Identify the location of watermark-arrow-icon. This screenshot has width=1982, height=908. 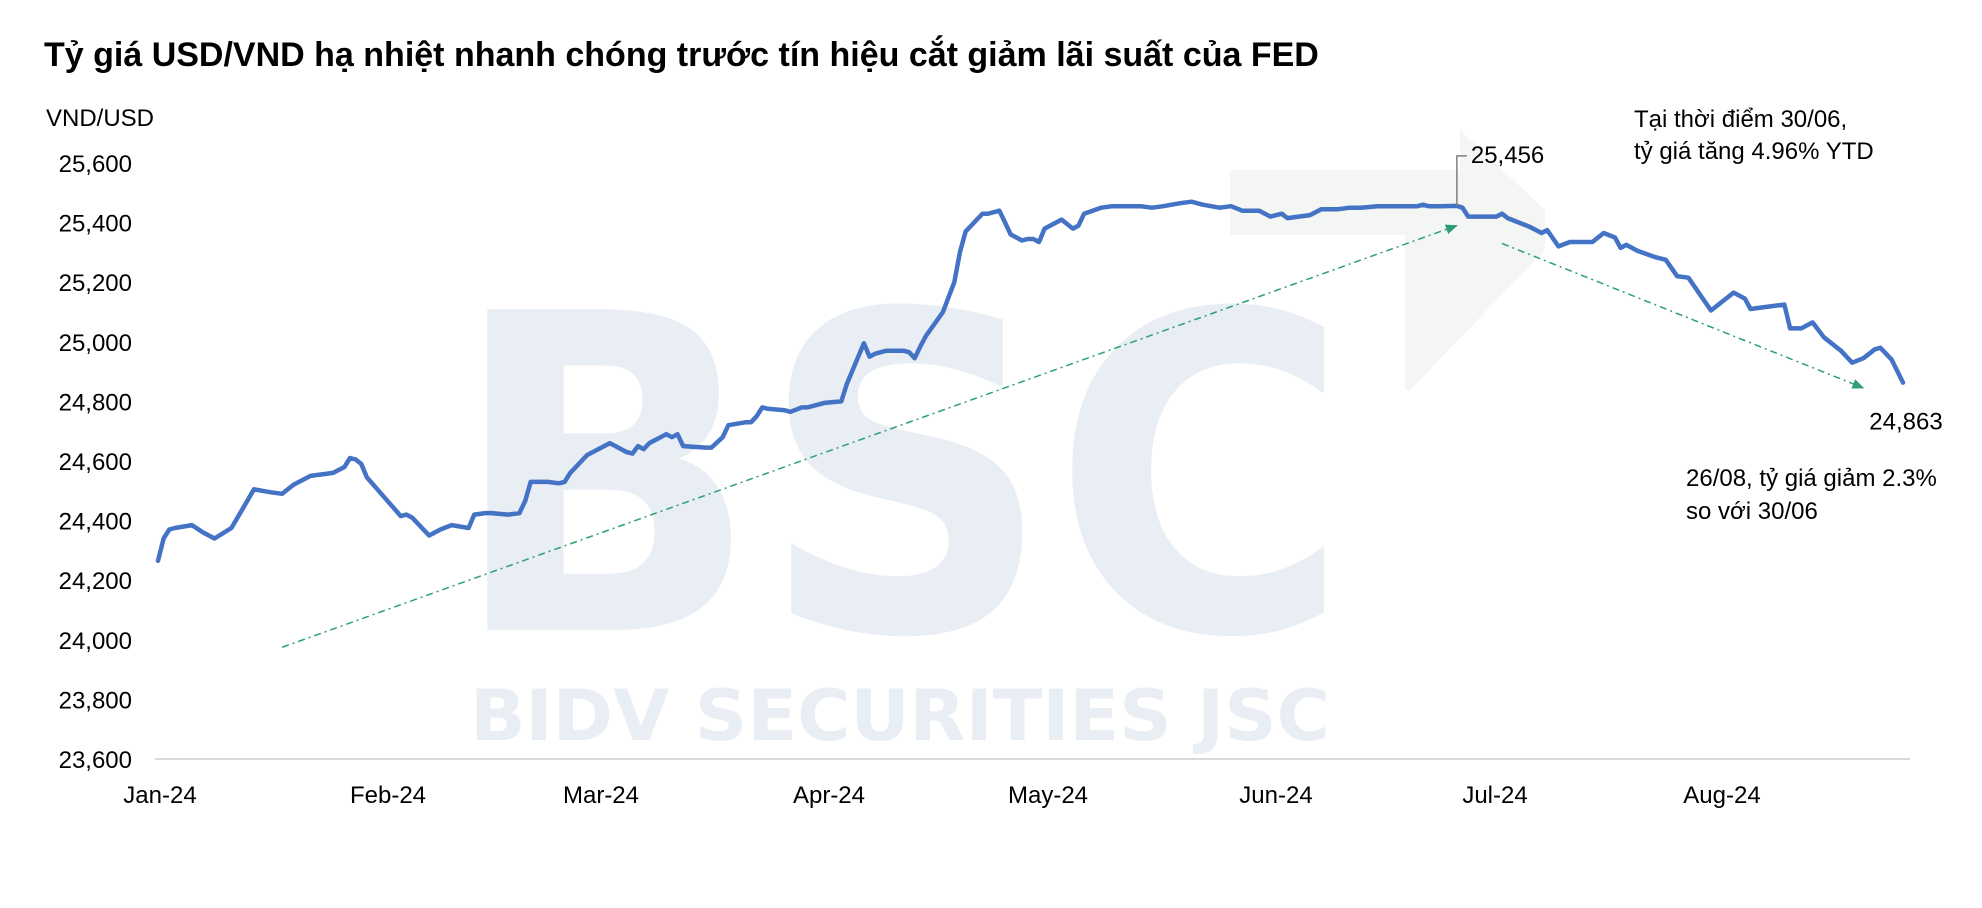
(1387, 260).